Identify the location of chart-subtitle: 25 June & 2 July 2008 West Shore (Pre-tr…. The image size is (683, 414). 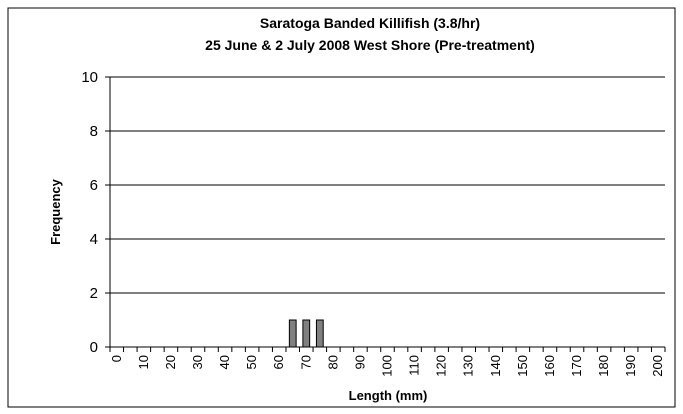
(370, 45).